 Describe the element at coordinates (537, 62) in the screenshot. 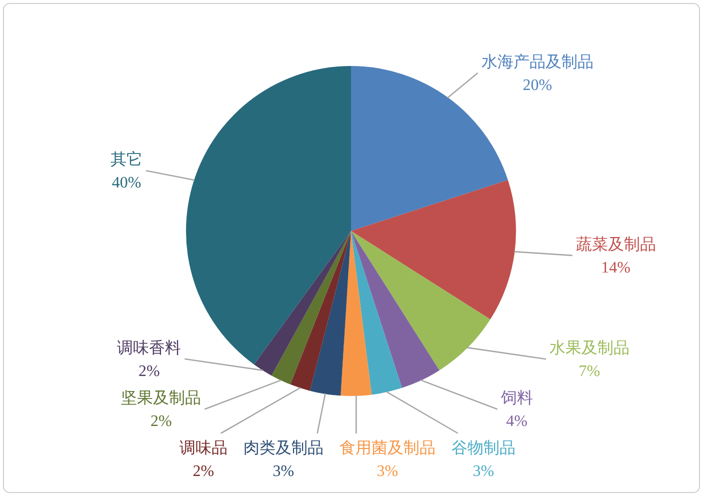

I see `slice-label: 水海产品及制品` at that location.